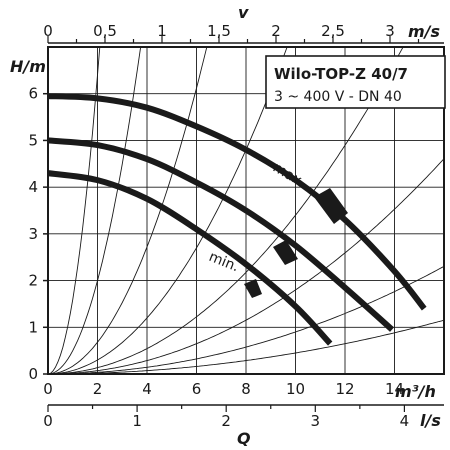 The width and height of the screenshot is (450, 450). I want to click on y-tick-label: 2, so click(33, 281).